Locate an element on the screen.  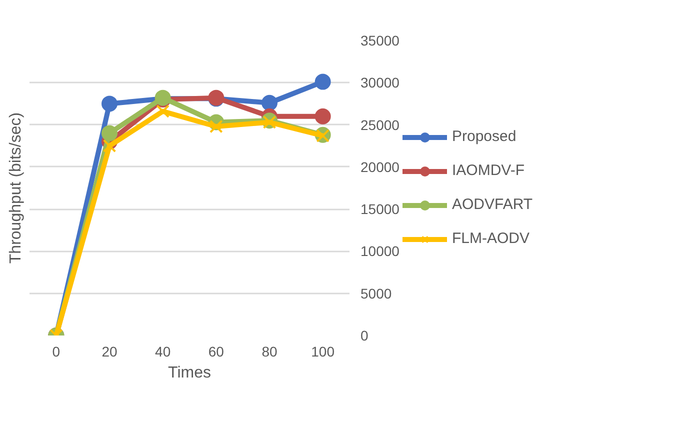
legend-label: IAOMDV-F is located at coordinates (488, 170).